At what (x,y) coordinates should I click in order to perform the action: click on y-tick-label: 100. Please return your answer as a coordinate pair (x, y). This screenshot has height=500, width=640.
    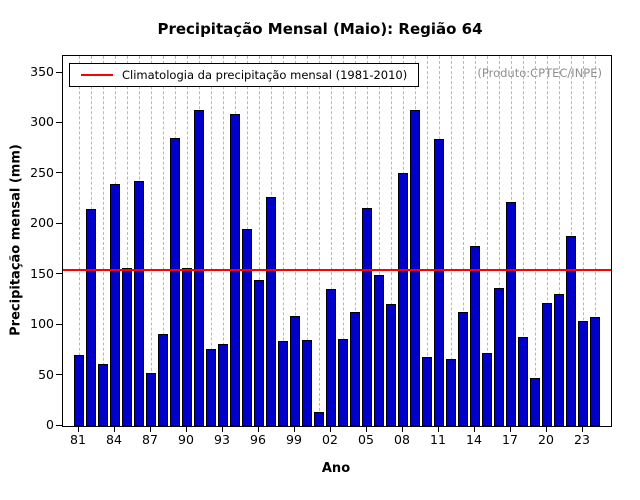
    Looking at the image, I should click on (42, 324).